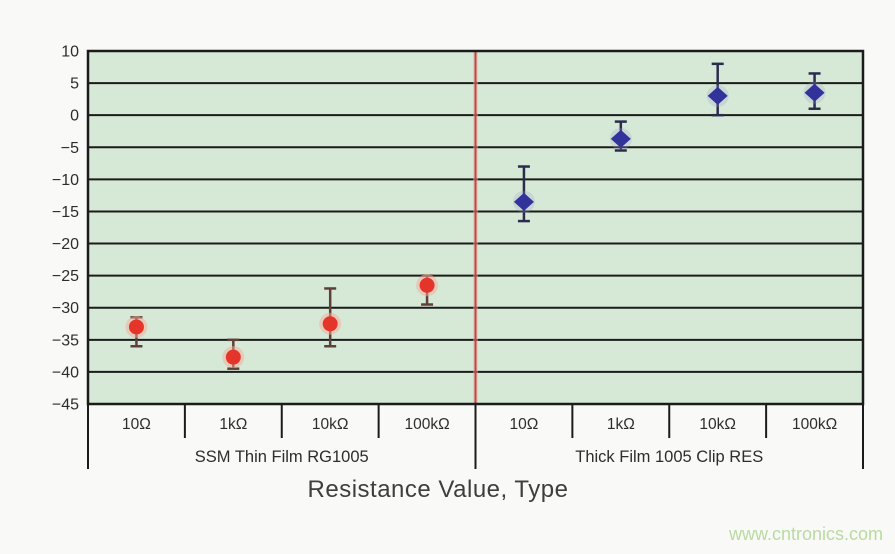  I want to click on y-tick-label: 10, so click(70, 52).